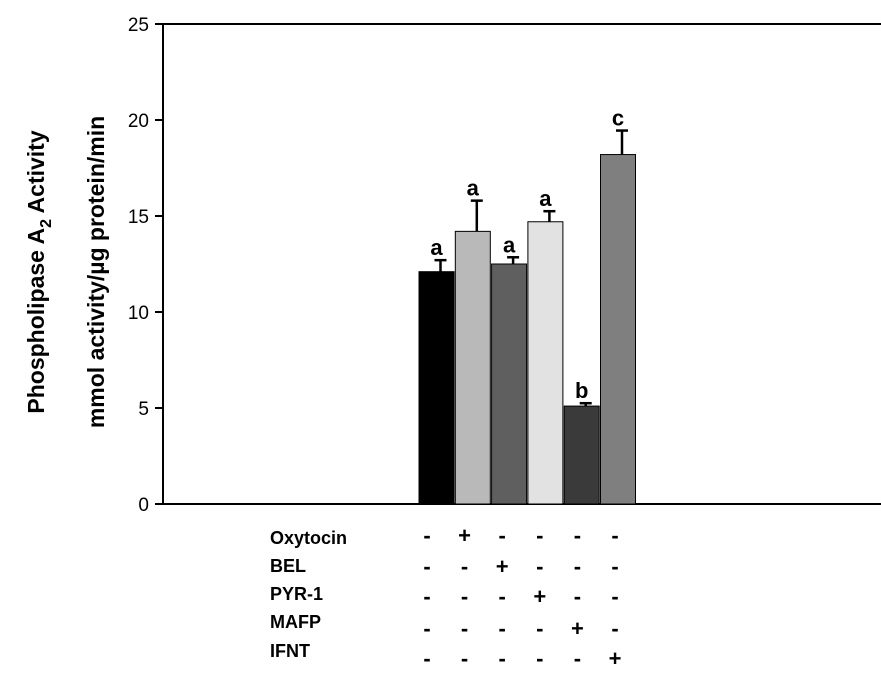 The width and height of the screenshot is (881, 682). What do you see at coordinates (46, 223) in the screenshot?
I see `y-axis-label-subscript: 2` at bounding box center [46, 223].